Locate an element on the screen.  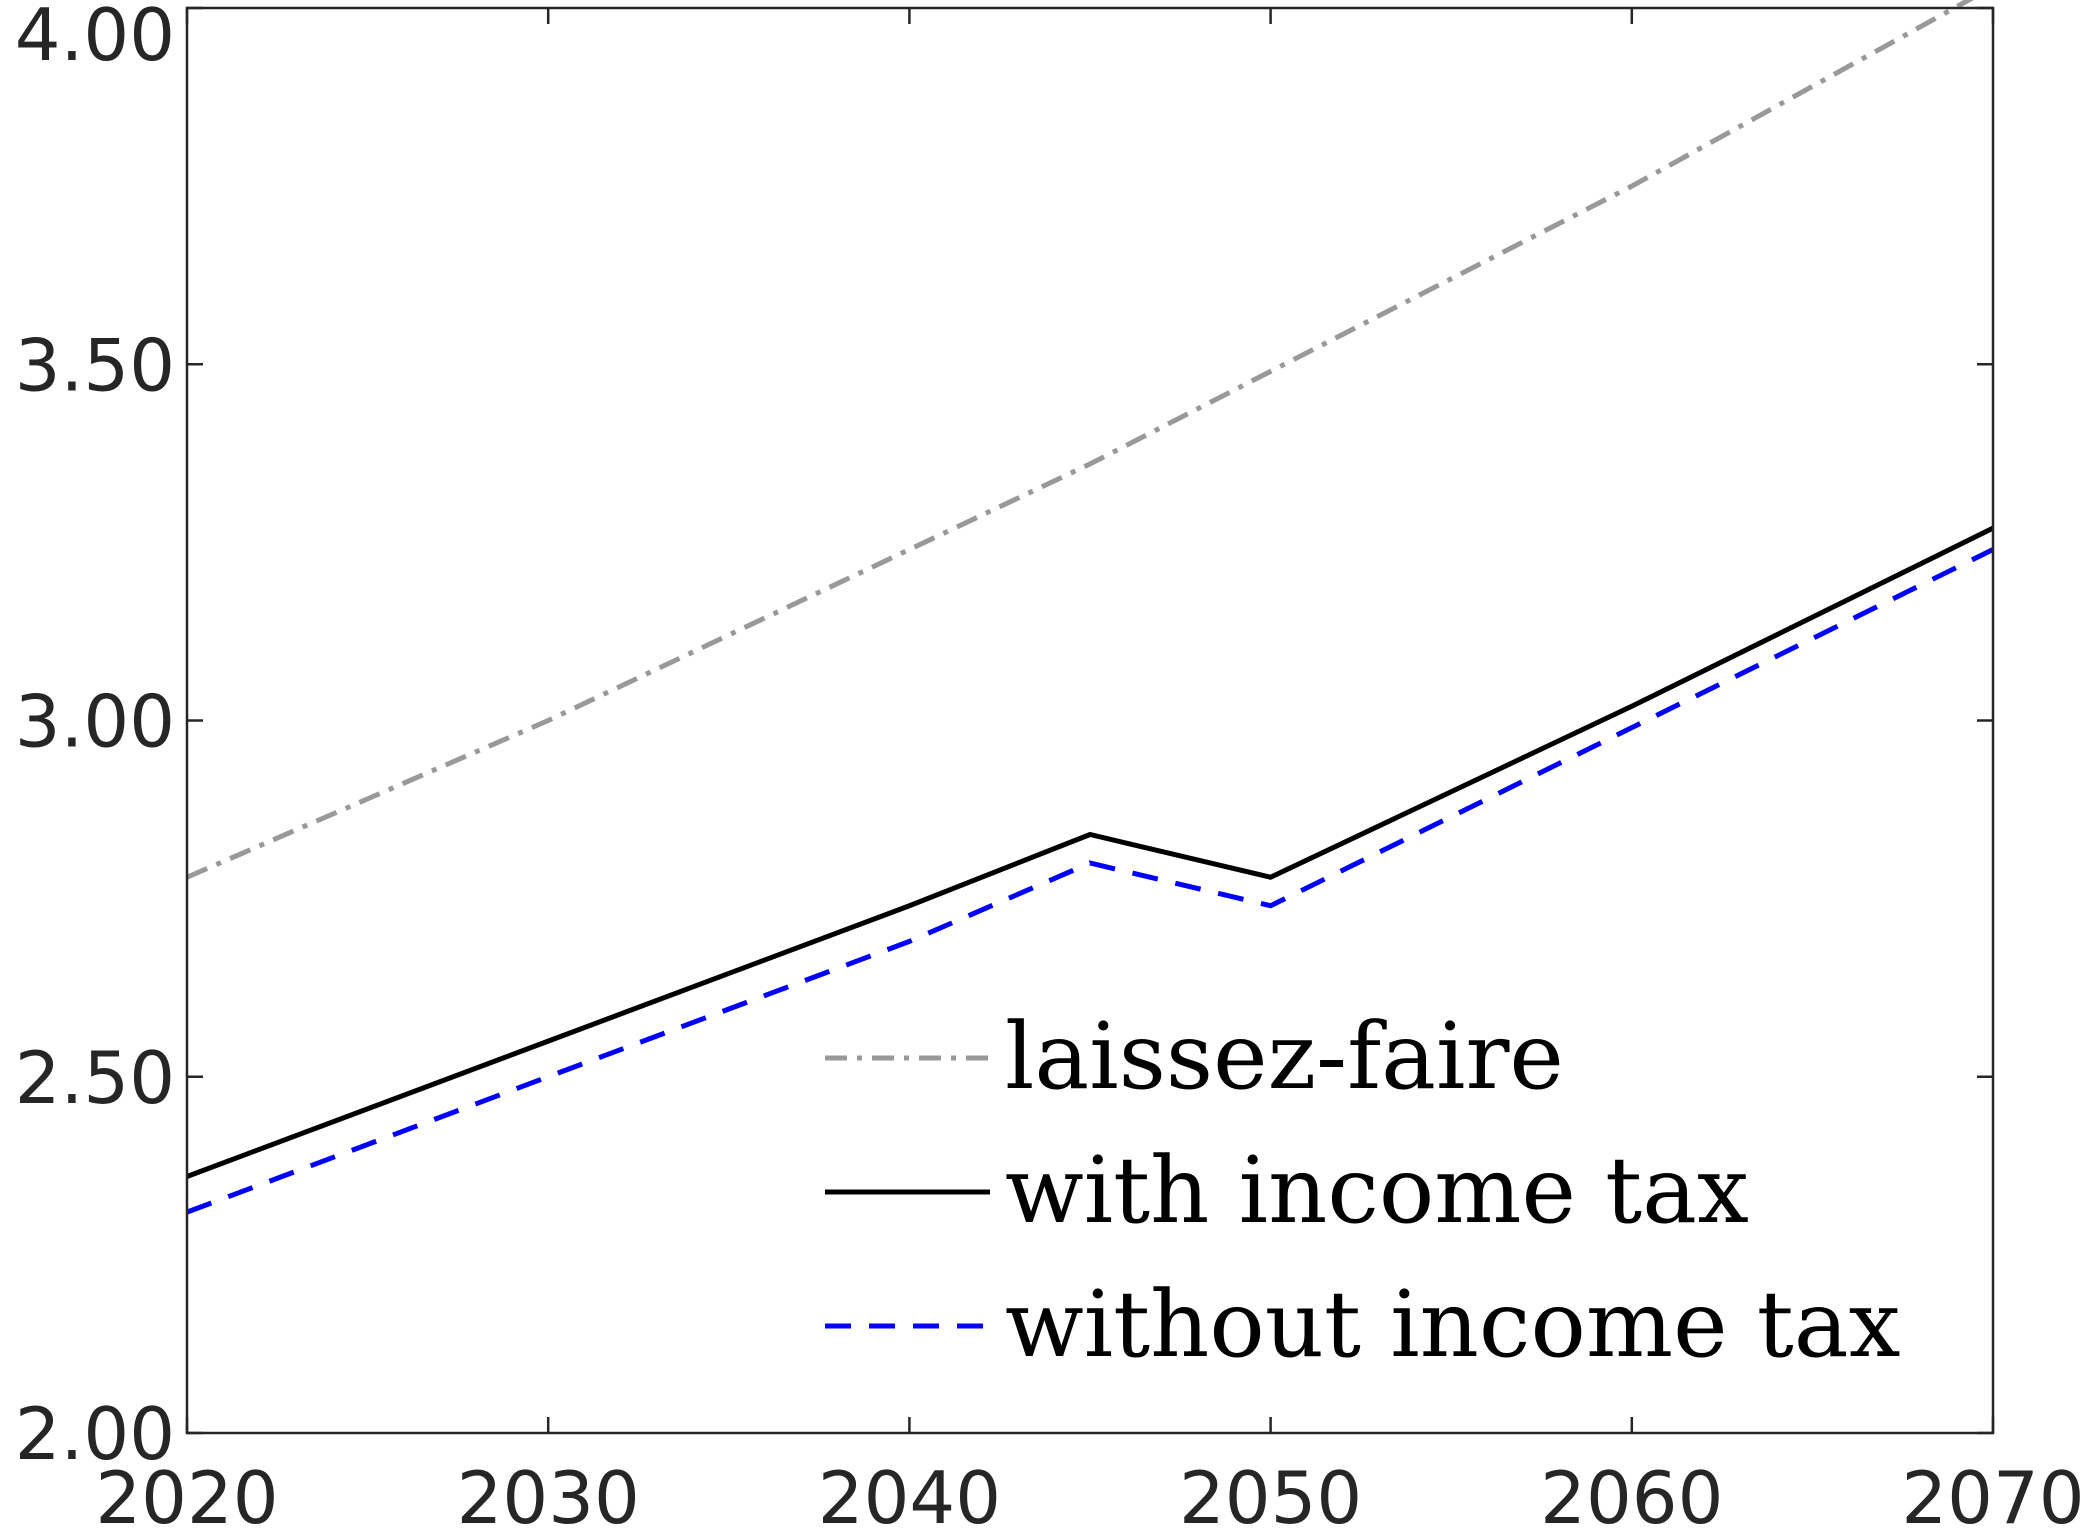
y-tick-label: 3.50 is located at coordinates (95, 365).